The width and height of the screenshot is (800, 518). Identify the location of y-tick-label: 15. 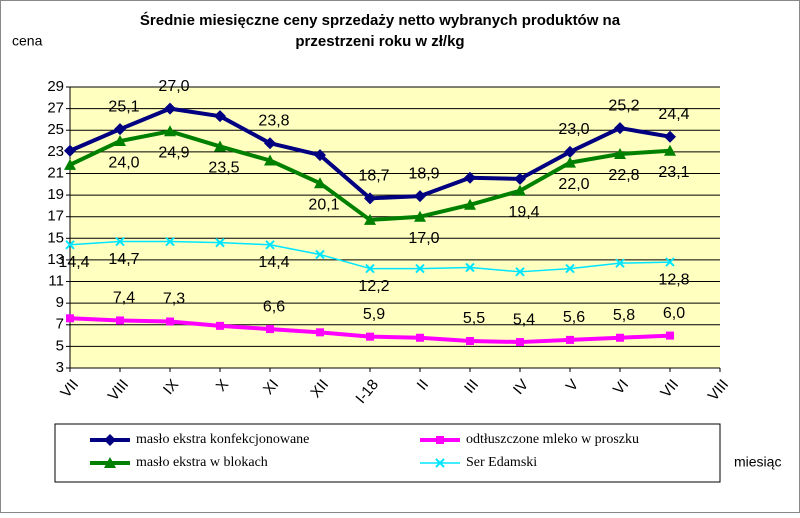
(55, 237).